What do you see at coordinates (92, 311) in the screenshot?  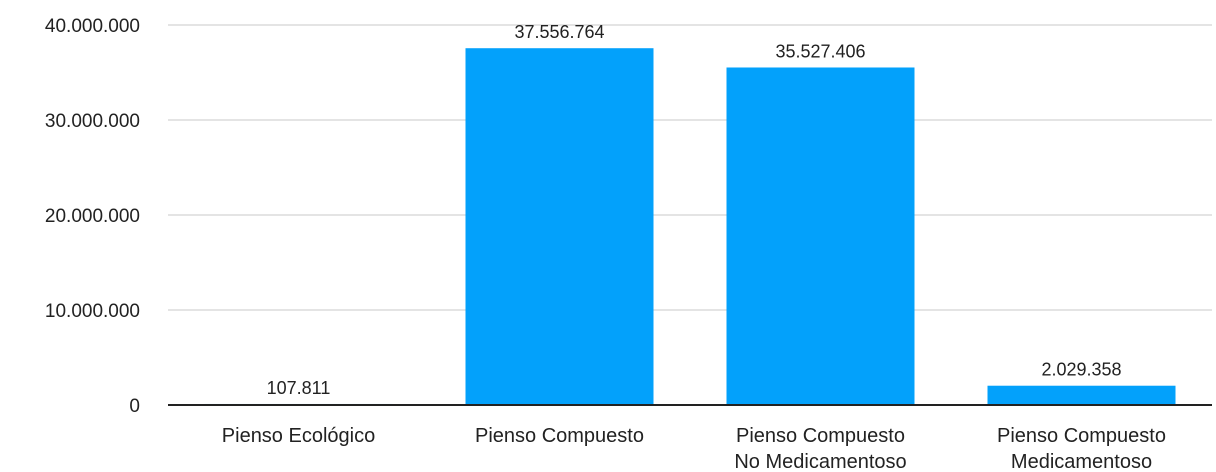 I see `y-tick-label: 10.000.000` at bounding box center [92, 311].